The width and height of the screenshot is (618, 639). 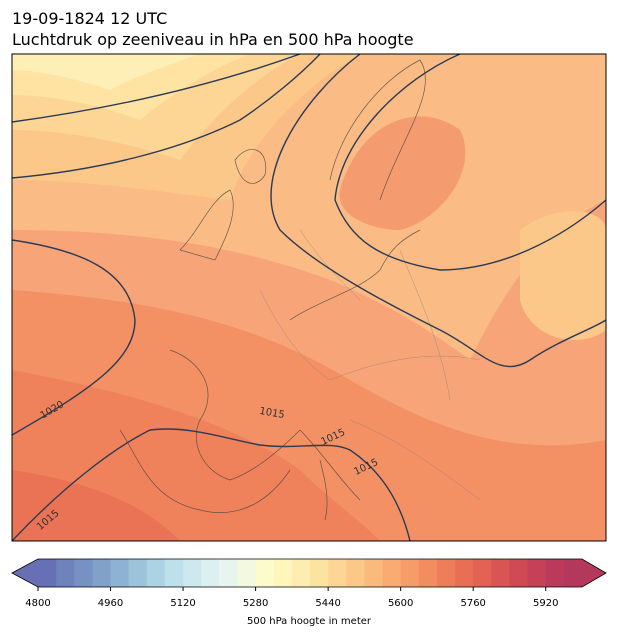 What do you see at coordinates (110, 603) in the screenshot?
I see `colorbar-tick-label: 4960` at bounding box center [110, 603].